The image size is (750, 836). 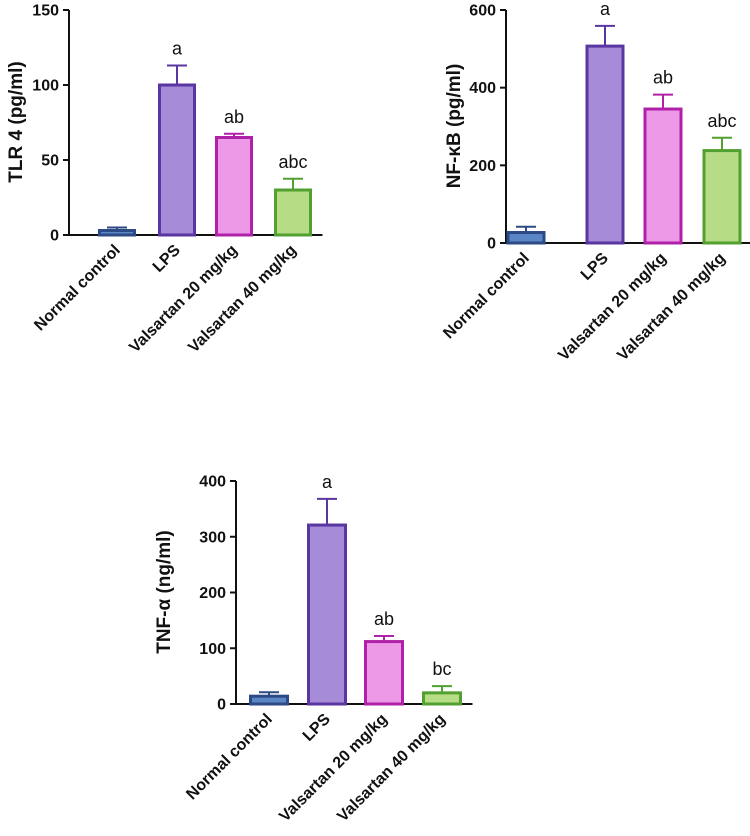 What do you see at coordinates (441, 669) in the screenshot?
I see `significance-label: bc` at bounding box center [441, 669].